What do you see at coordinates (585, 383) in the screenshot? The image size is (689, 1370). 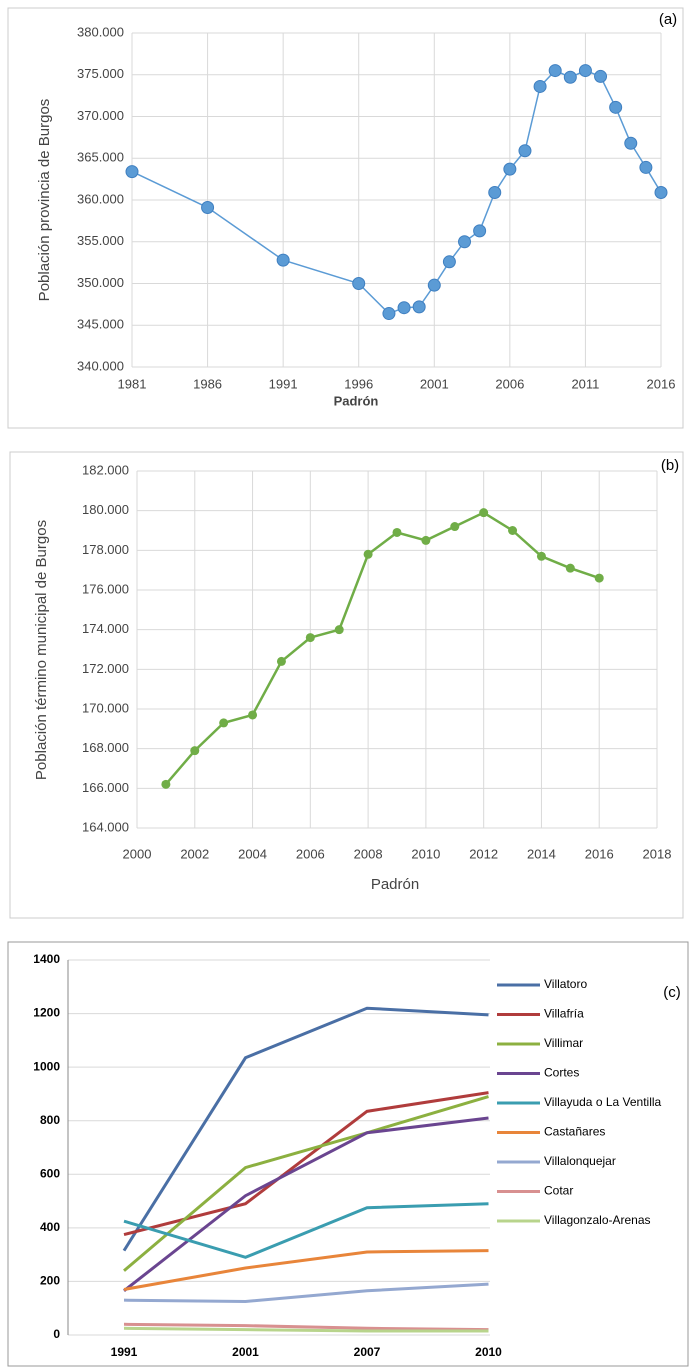 I see `x-tick-label: 2011` at bounding box center [585, 383].